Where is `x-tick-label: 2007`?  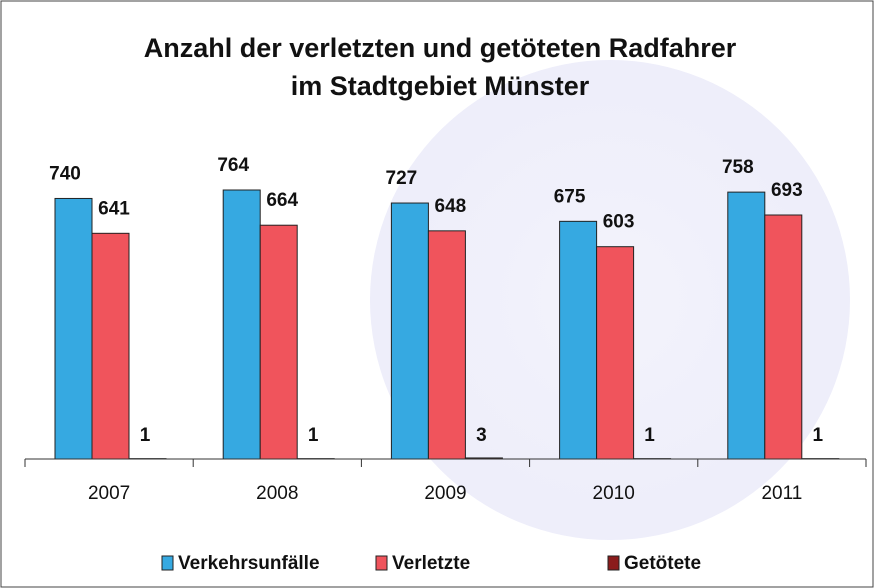 x-tick-label: 2007 is located at coordinates (109, 493).